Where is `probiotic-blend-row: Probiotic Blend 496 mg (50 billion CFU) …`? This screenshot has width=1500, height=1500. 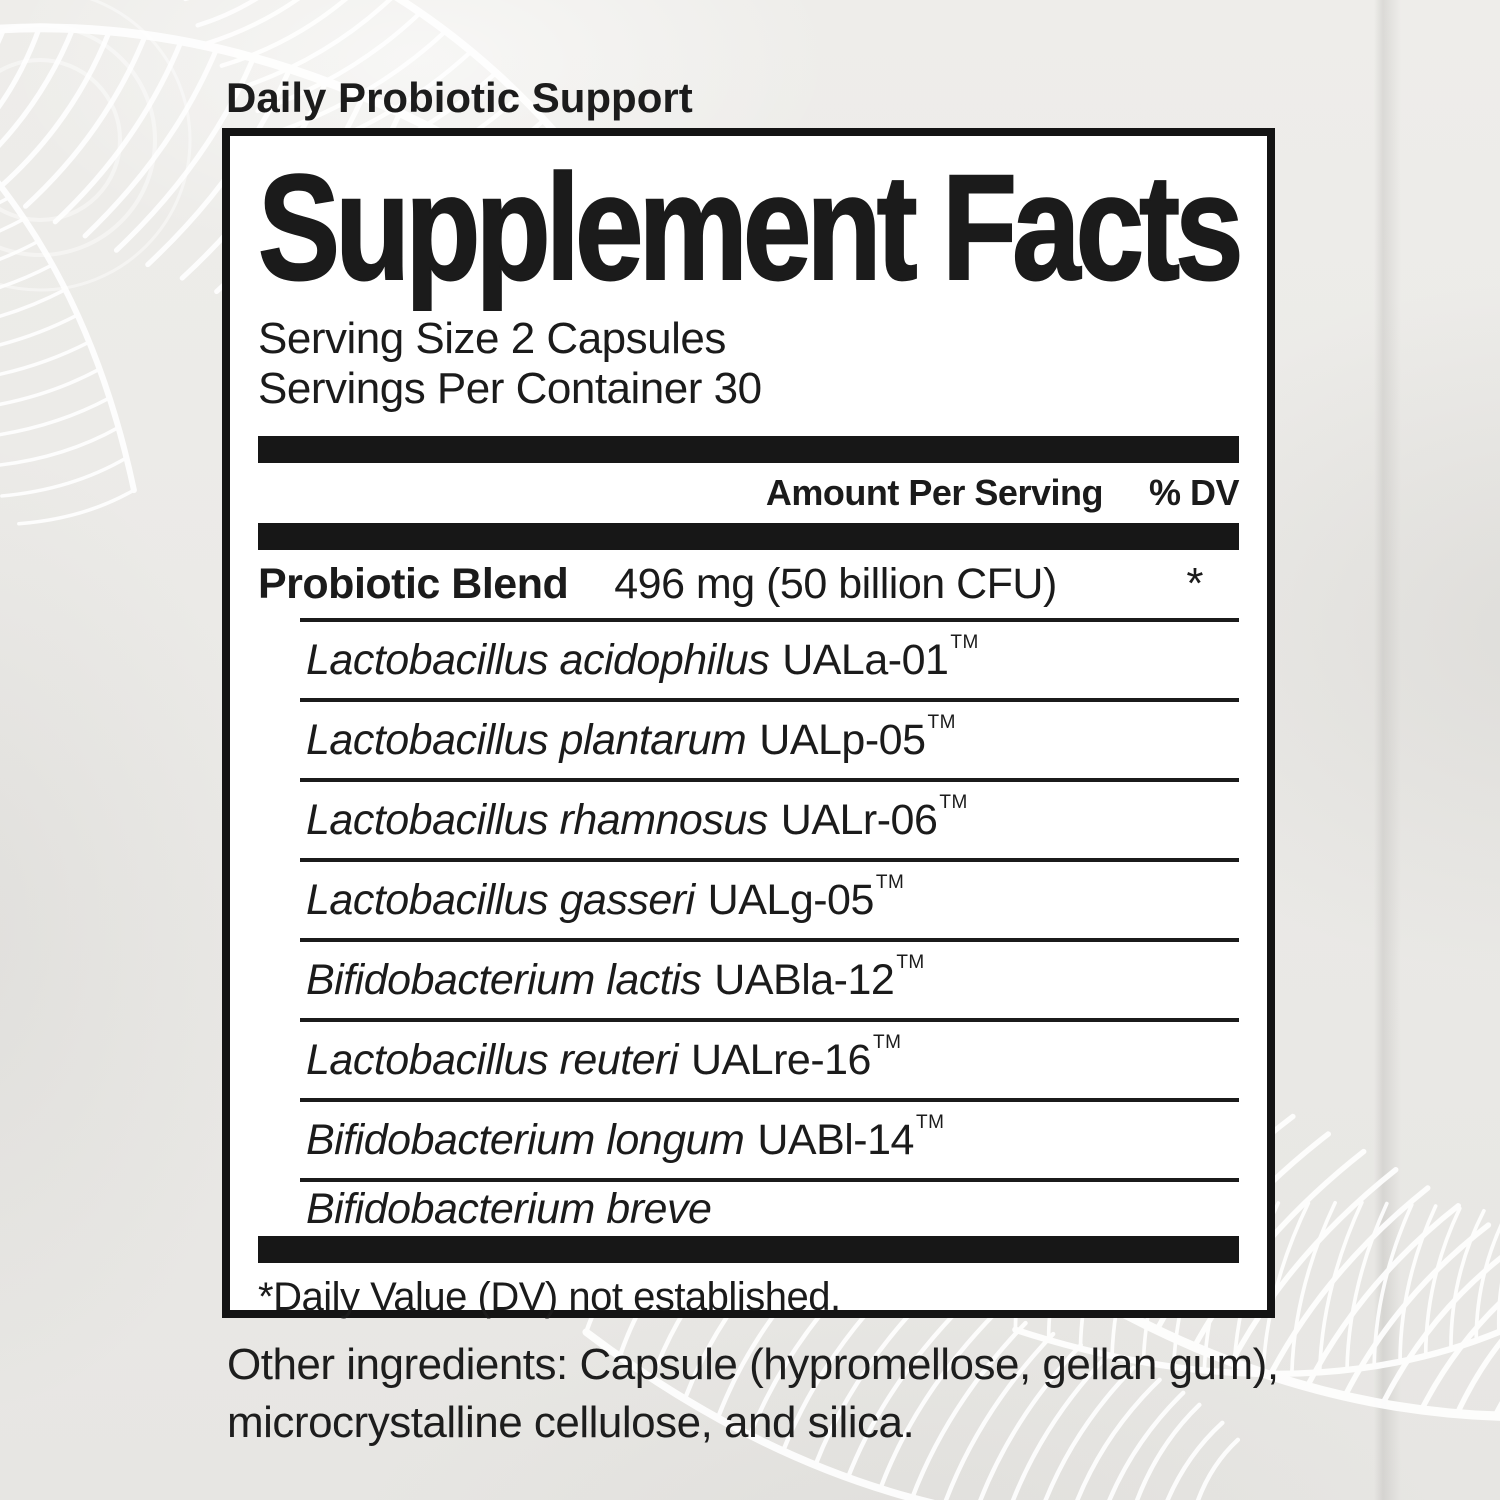 probiotic-blend-row: Probiotic Blend 496 mg (50 billion CFU) … is located at coordinates (748, 584).